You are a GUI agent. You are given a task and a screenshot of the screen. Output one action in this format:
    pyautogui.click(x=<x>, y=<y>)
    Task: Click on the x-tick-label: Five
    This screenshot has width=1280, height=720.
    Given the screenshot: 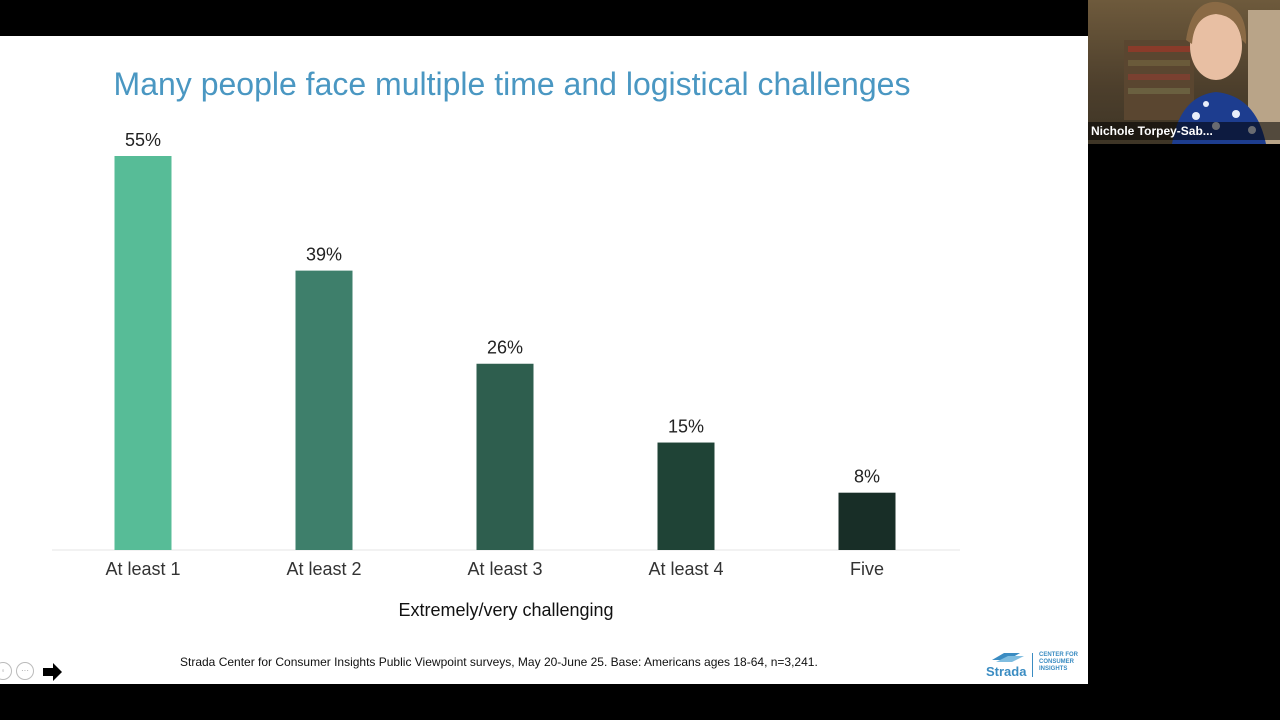 What is the action you would take?
    pyautogui.click(x=867, y=569)
    